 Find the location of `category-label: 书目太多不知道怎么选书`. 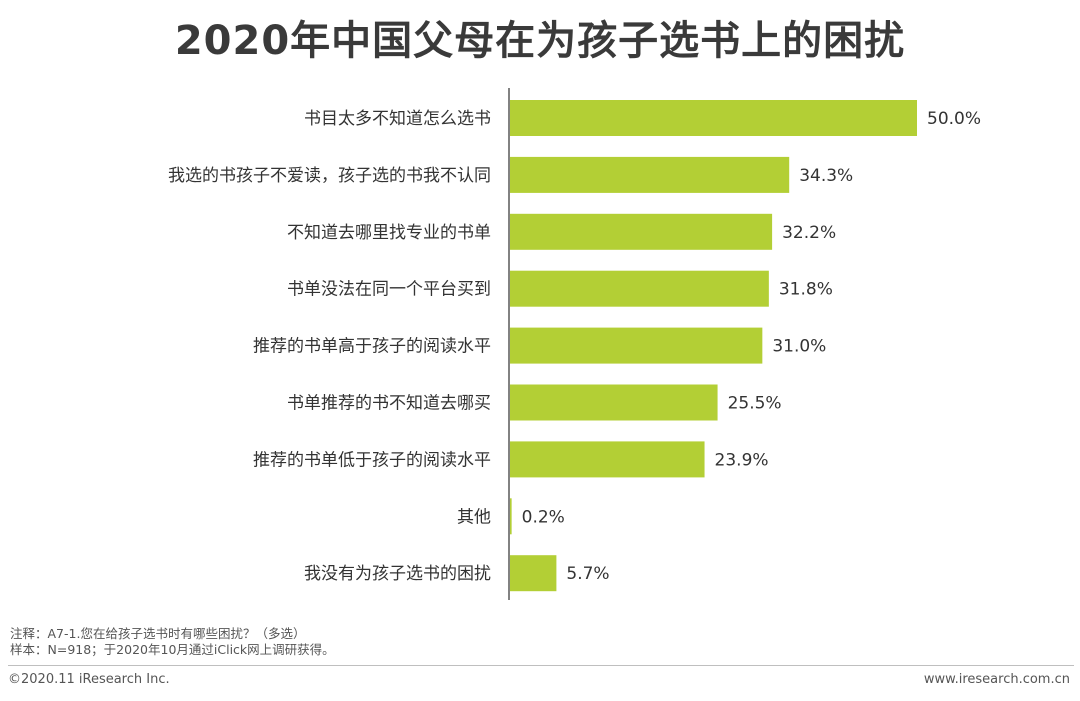

category-label: 书目太多不知道怎么选书 is located at coordinates (397, 119).